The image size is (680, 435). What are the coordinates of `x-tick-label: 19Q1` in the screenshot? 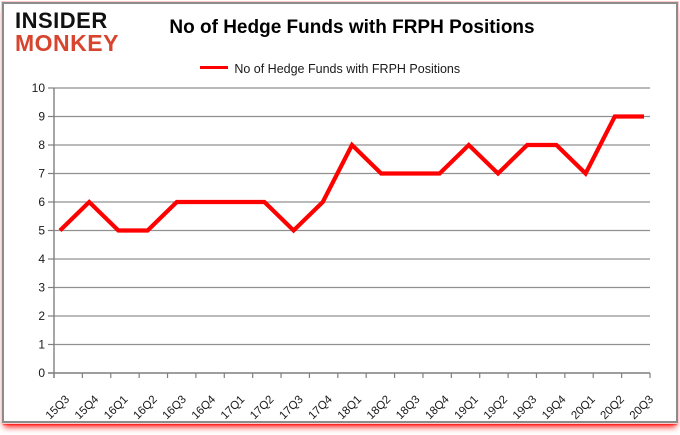 It's located at (467, 408).